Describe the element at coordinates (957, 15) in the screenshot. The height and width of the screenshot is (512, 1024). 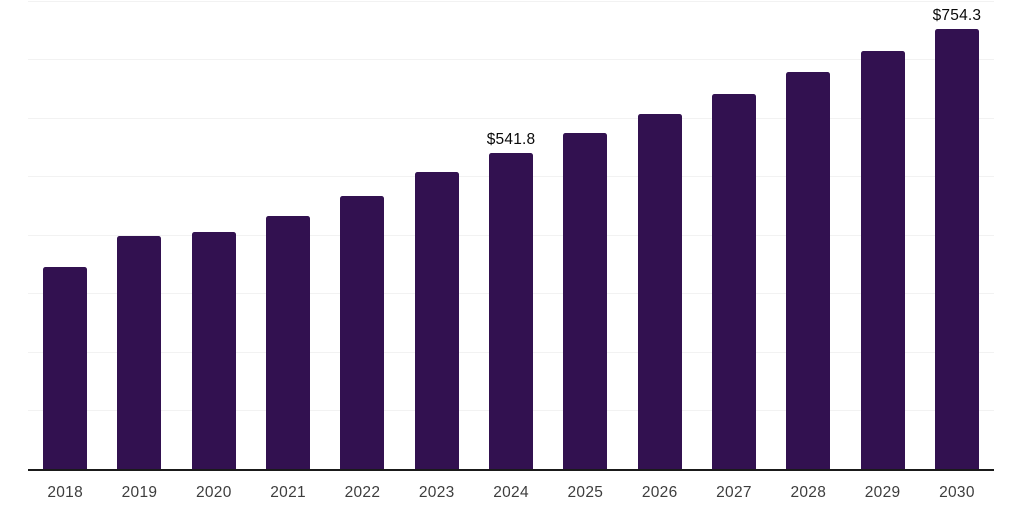
I see `bar-value-label-2030: $754.3` at that location.